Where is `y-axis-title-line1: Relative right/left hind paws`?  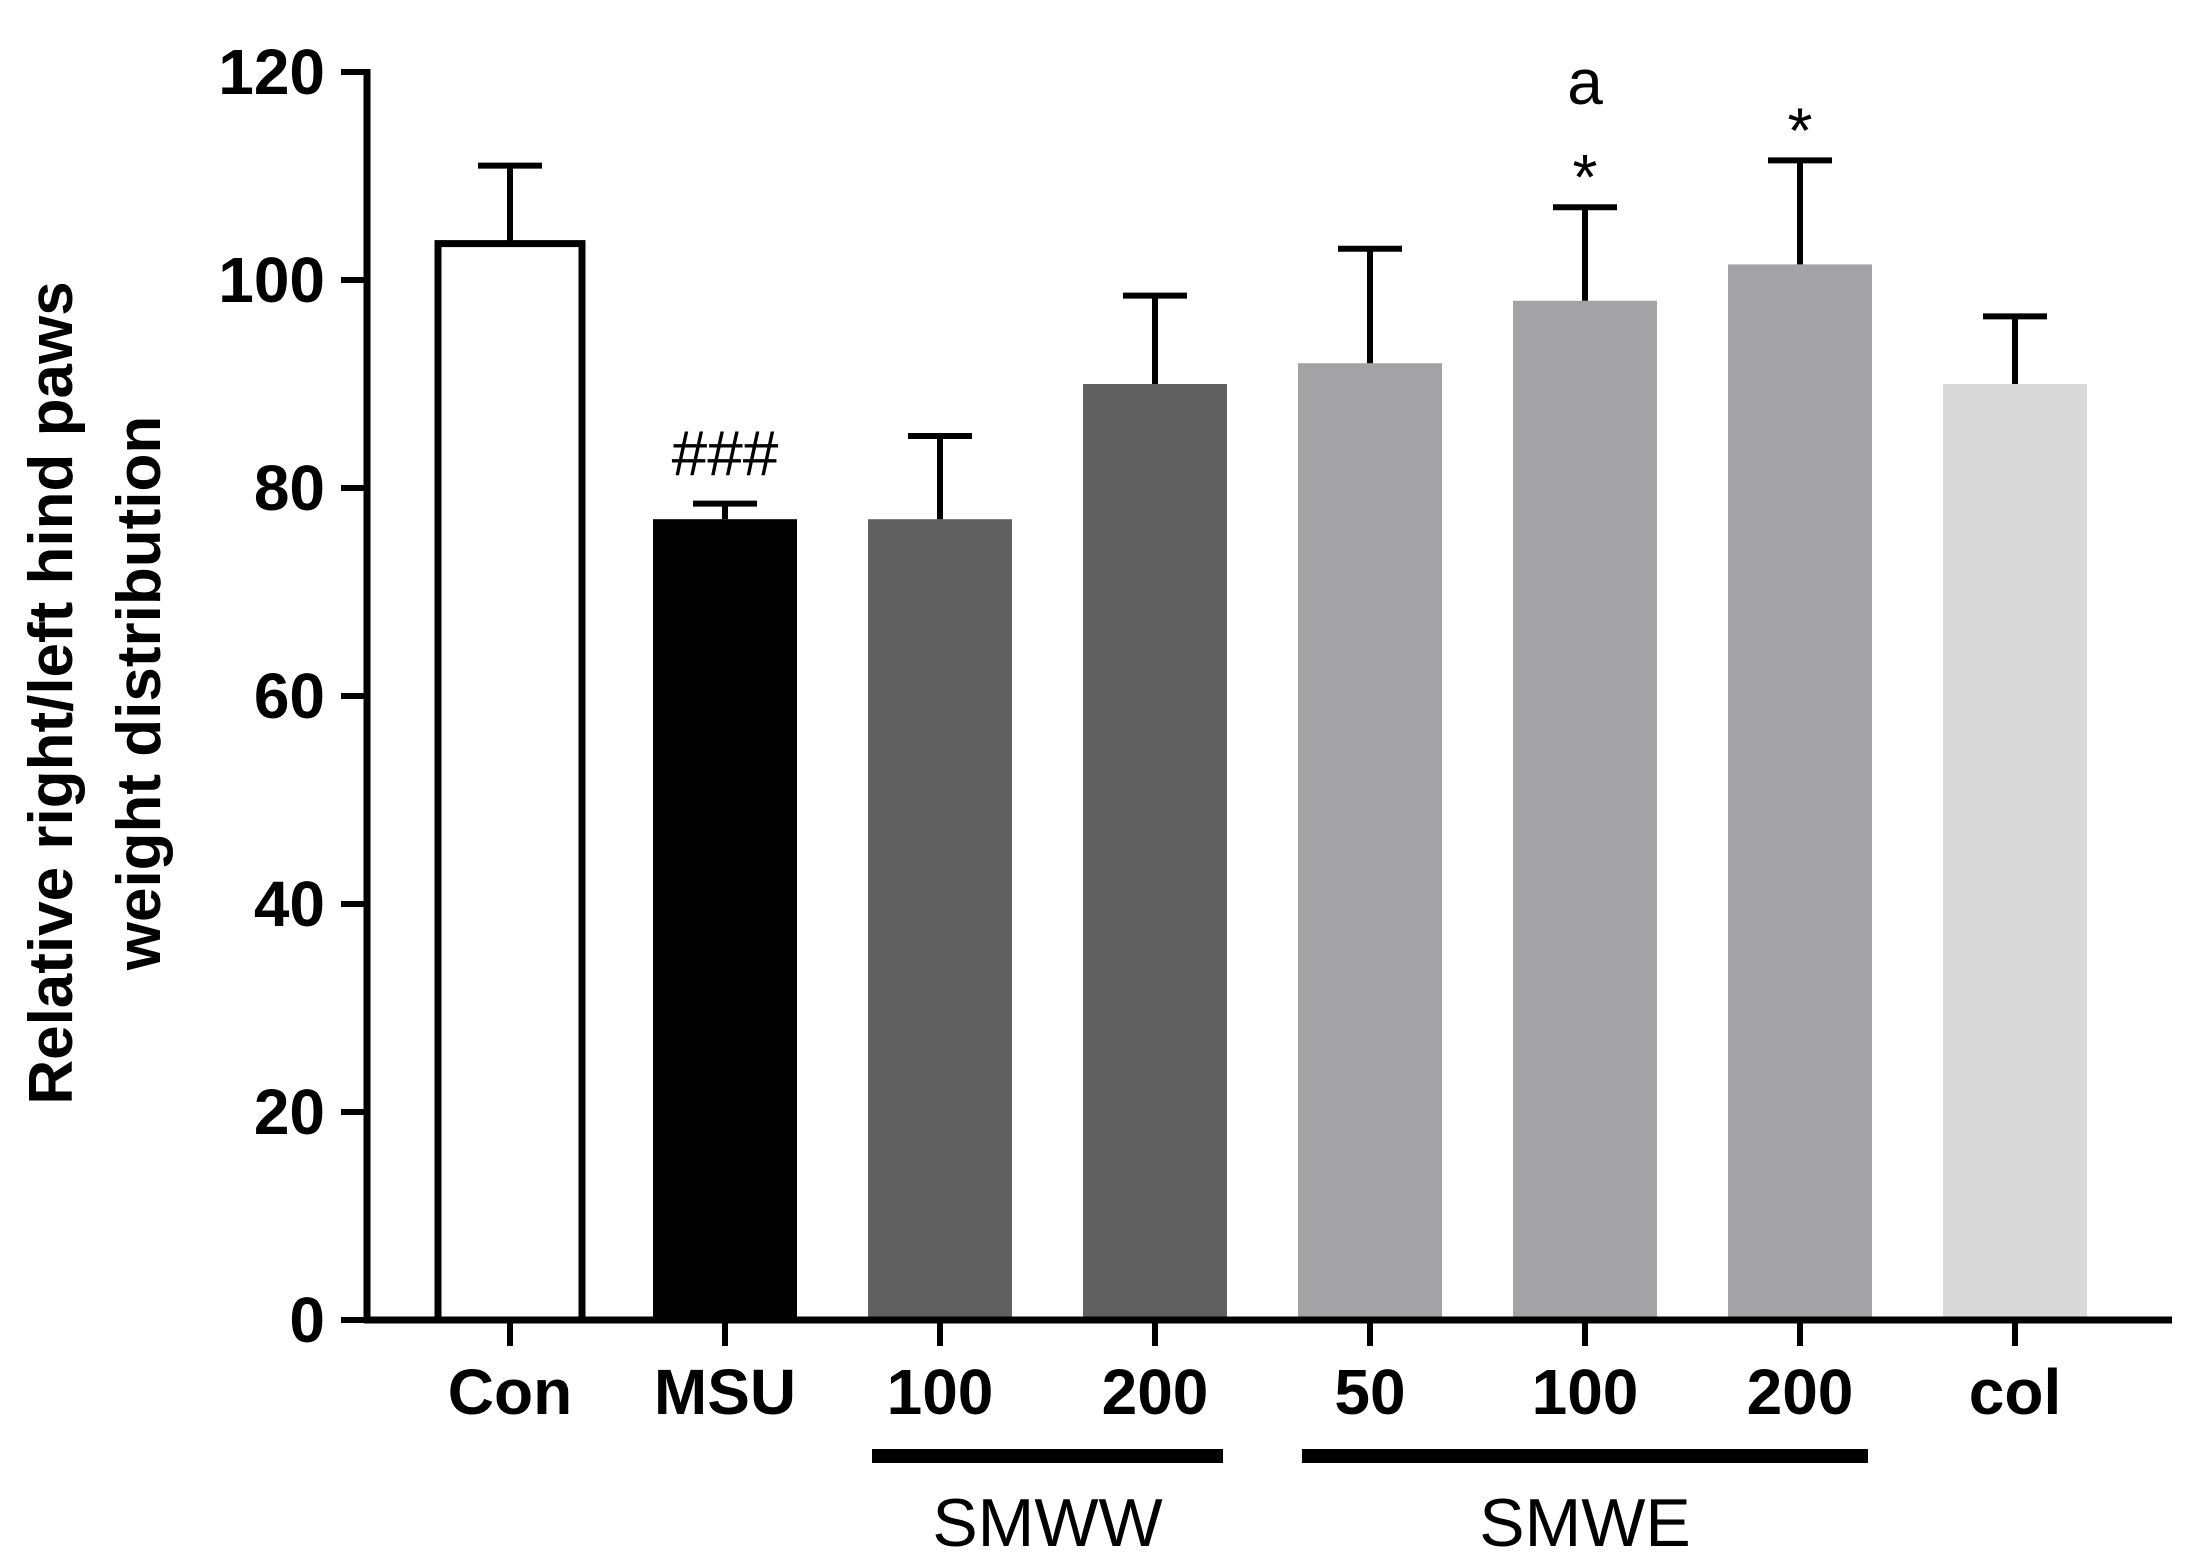 y-axis-title-line1: Relative right/left hind paws is located at coordinates (51, 692).